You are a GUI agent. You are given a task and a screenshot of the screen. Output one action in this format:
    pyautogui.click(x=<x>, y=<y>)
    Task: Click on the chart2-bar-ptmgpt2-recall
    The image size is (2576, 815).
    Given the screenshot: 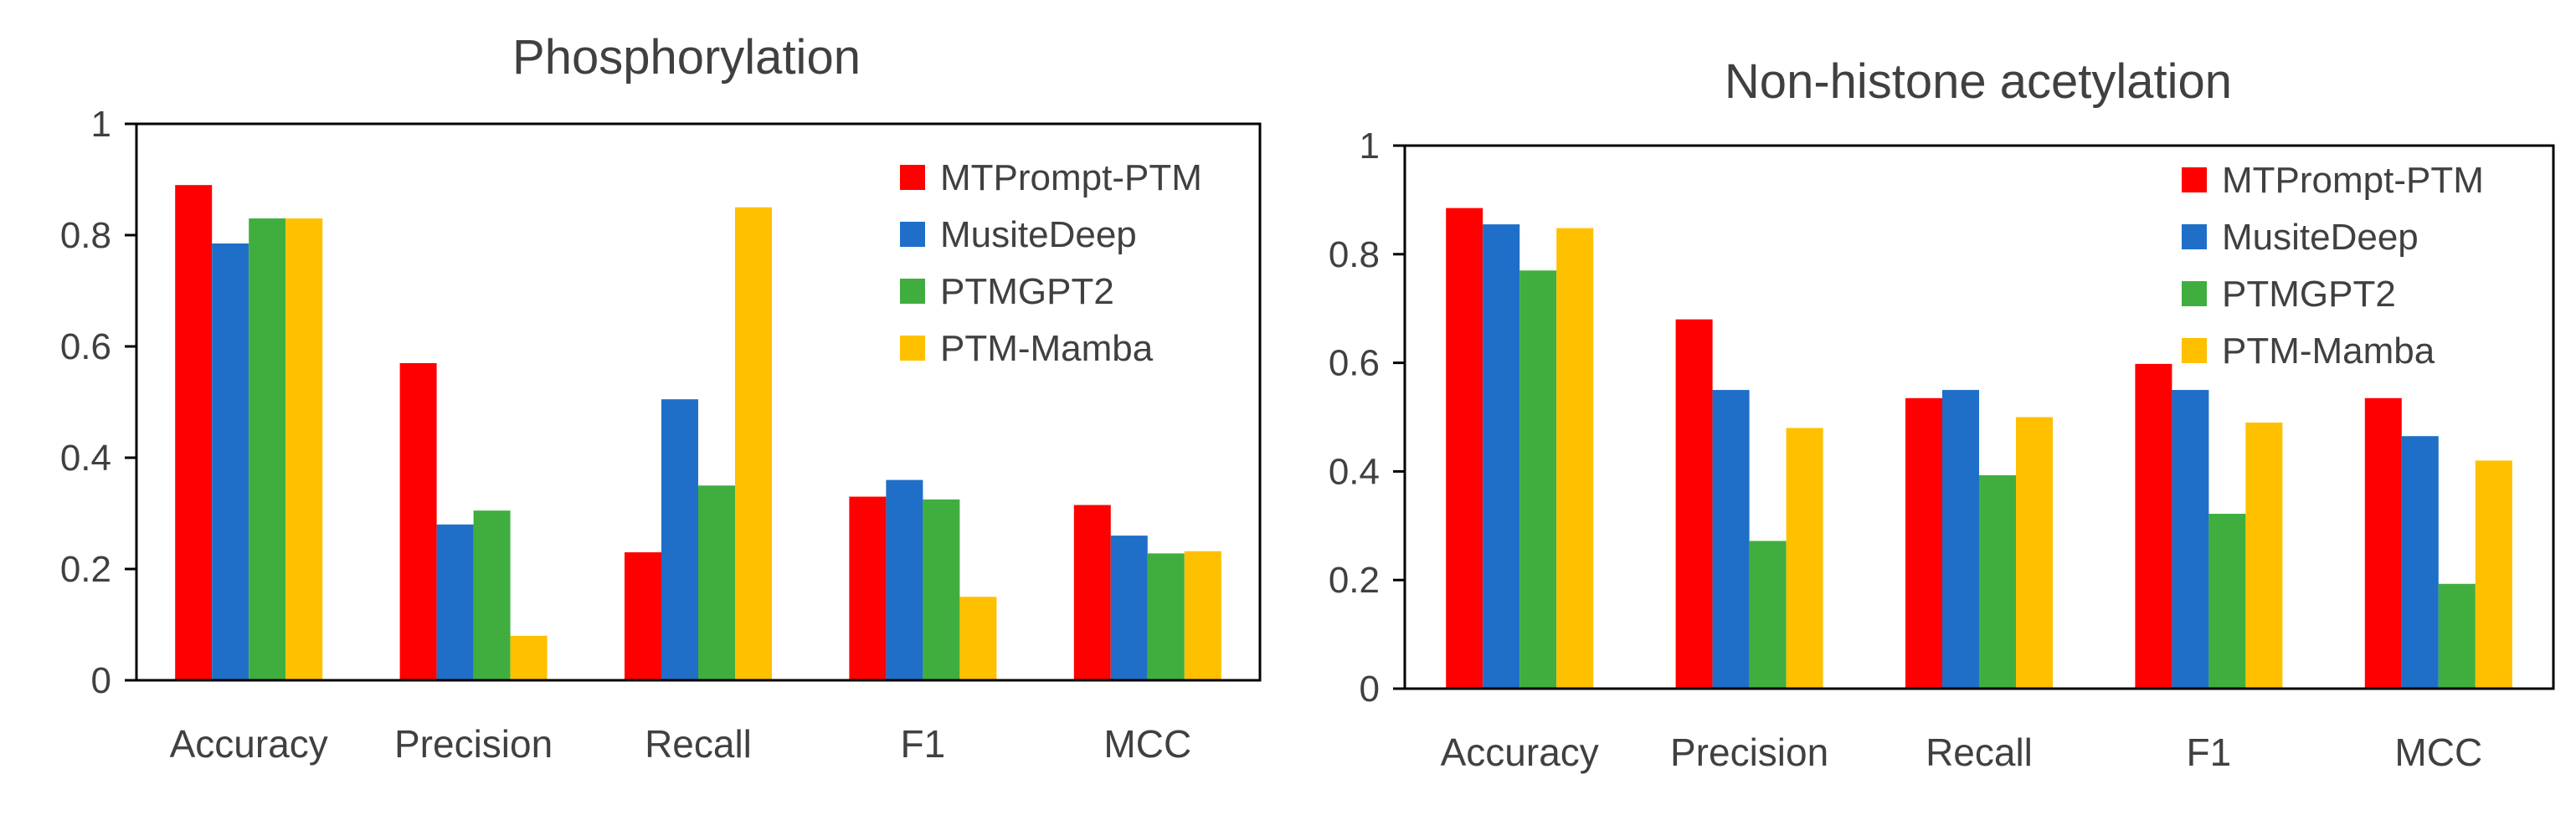 What is the action you would take?
    pyautogui.click(x=1998, y=581)
    